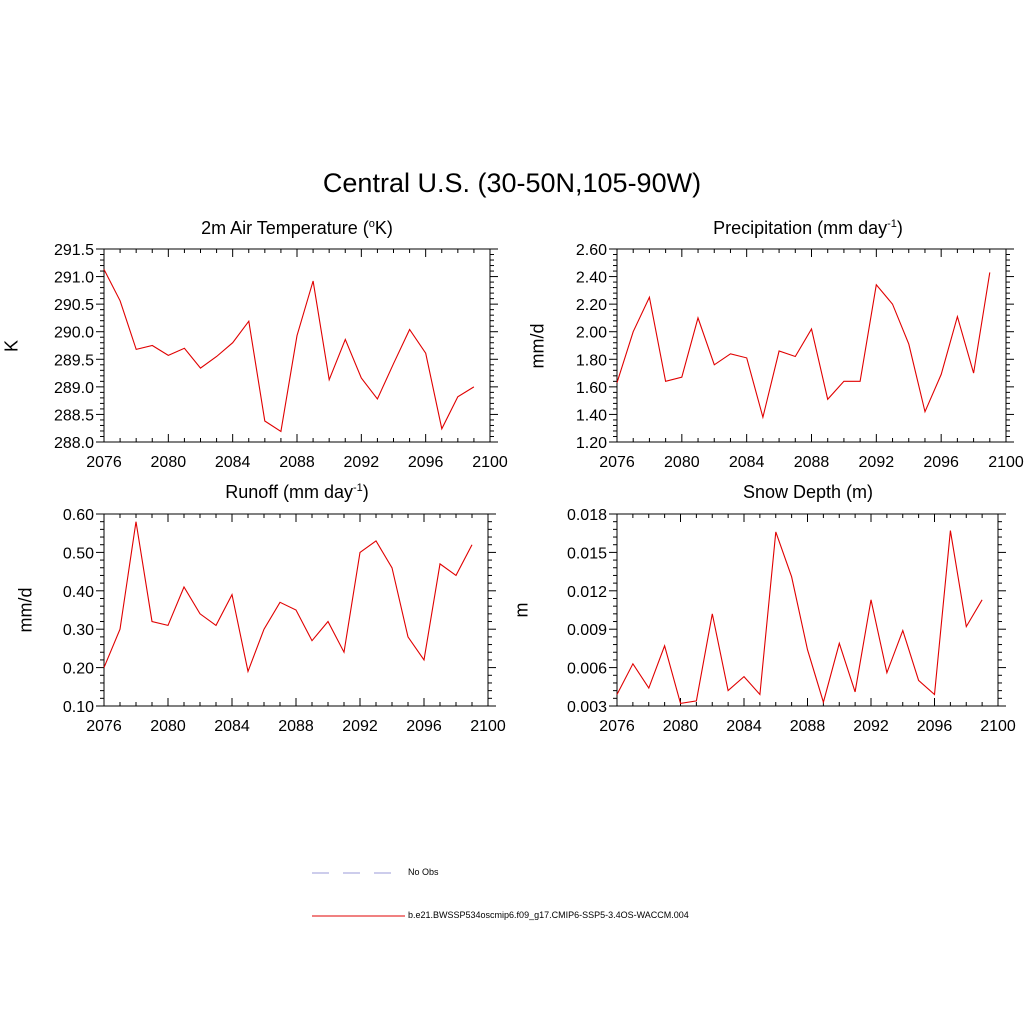  Describe the element at coordinates (169, 462) in the screenshot. I see `x-tick-label-temperature: 2080` at that location.